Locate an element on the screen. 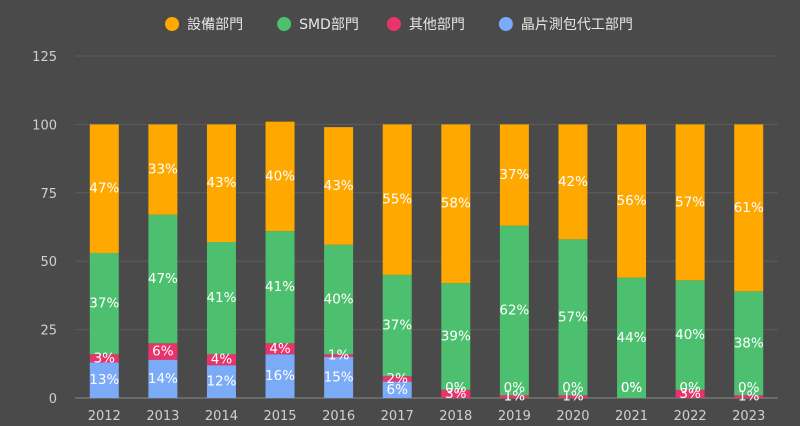  y-tick-label: 125 is located at coordinates (44, 57).